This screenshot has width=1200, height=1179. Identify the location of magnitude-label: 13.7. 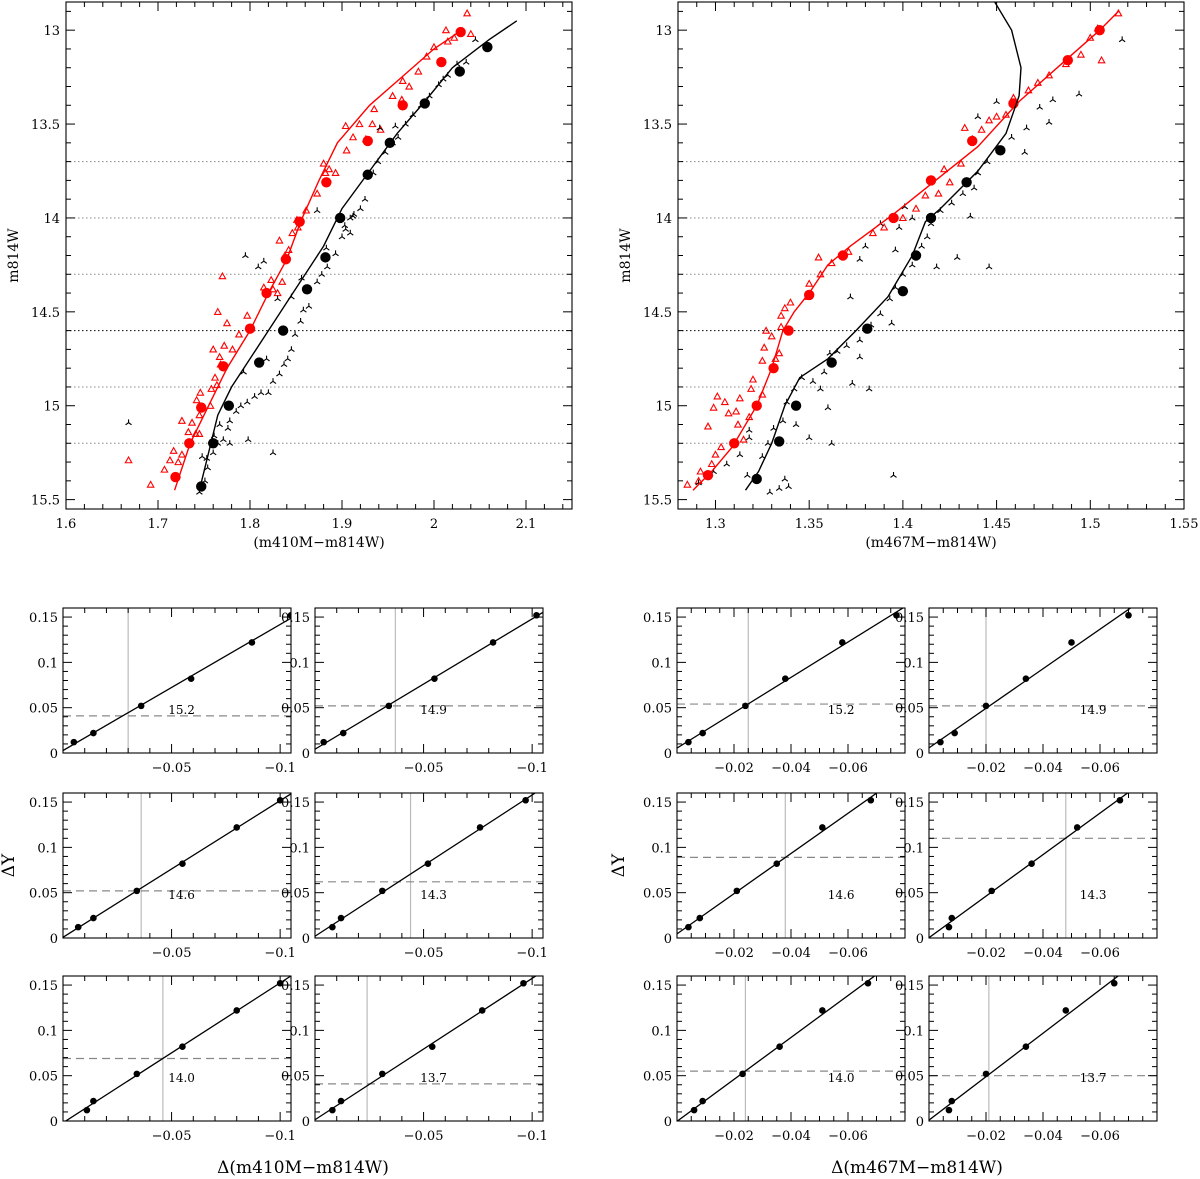
(1093, 1078).